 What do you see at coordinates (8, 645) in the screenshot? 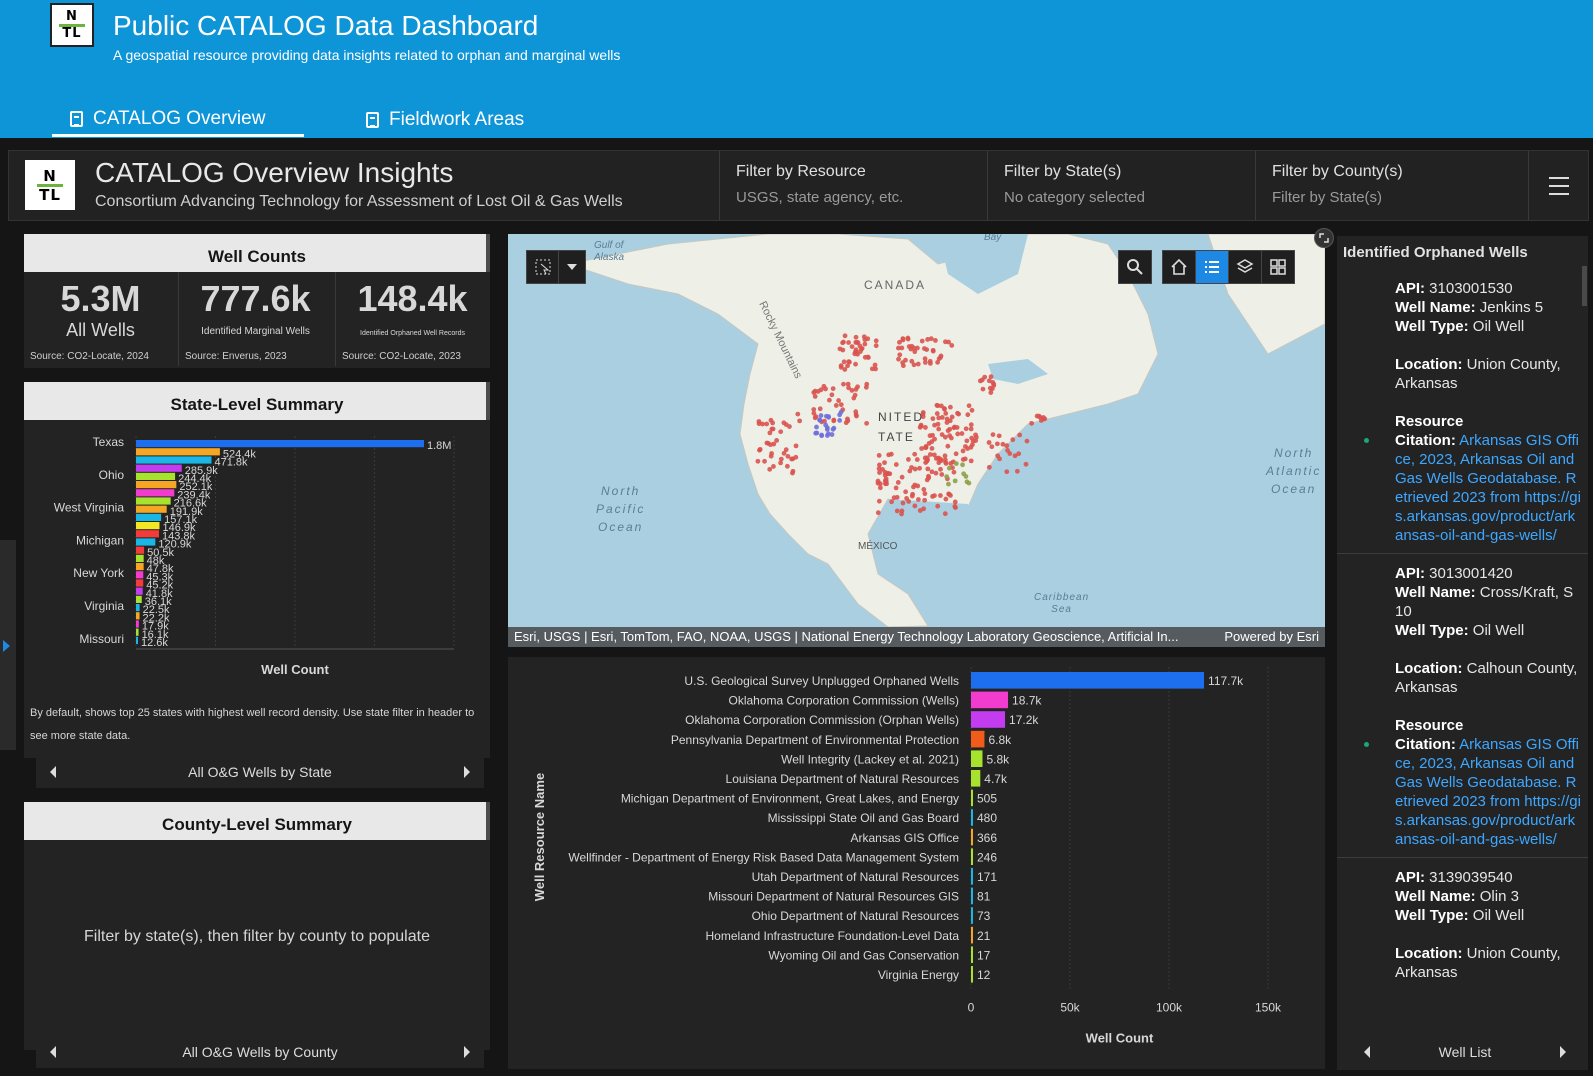
I see `sidebar-expand-button` at bounding box center [8, 645].